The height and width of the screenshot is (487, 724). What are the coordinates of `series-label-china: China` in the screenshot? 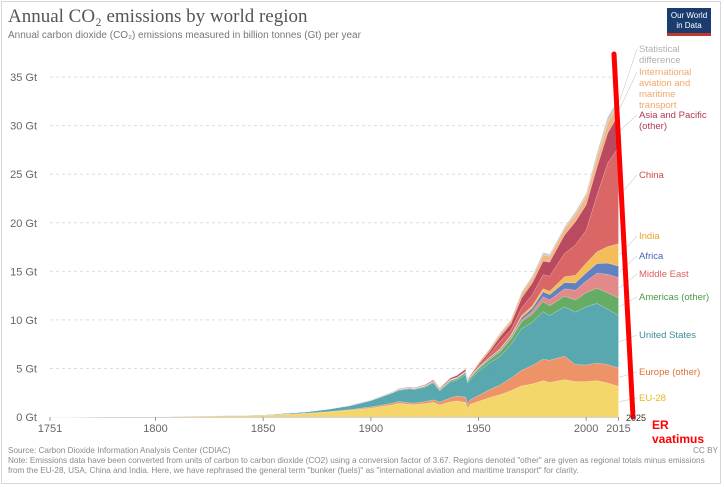 It's located at (652, 175).